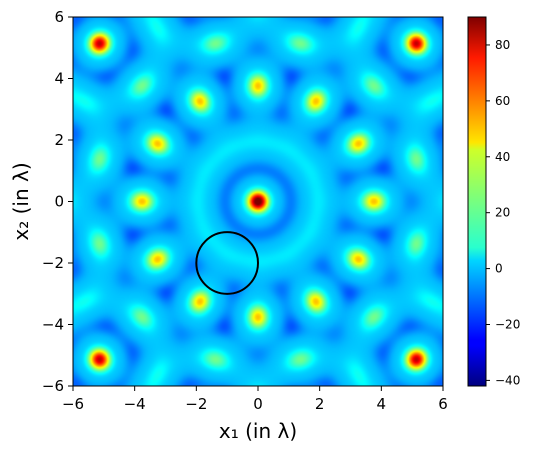  I want to click on colorbar, so click(477, 201).